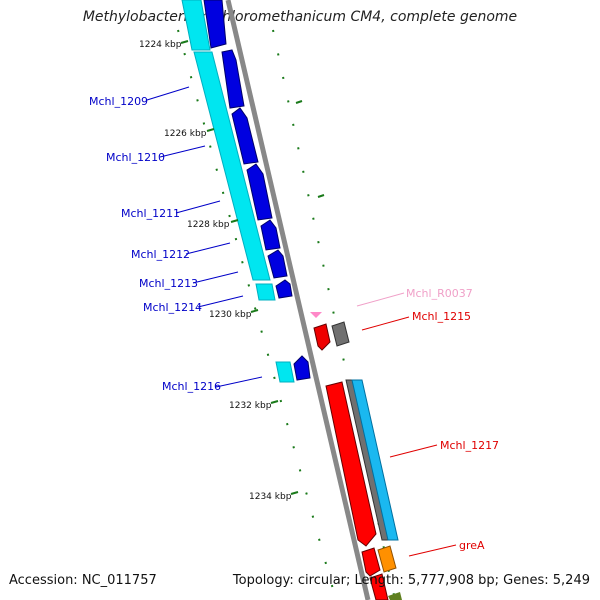  Describe the element at coordinates (160, 254) in the screenshot. I see `gene-label-mchl-1212: Mchl_1212` at that location.